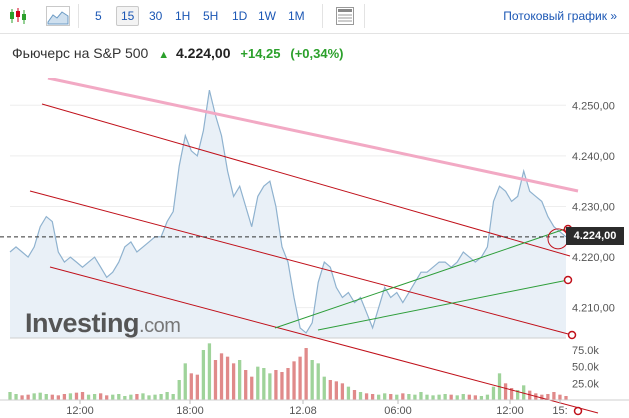 The width and height of the screenshot is (629, 418). Describe the element at coordinates (593, 207) in the screenshot. I see `y-tick-label: 4.230,00` at that location.